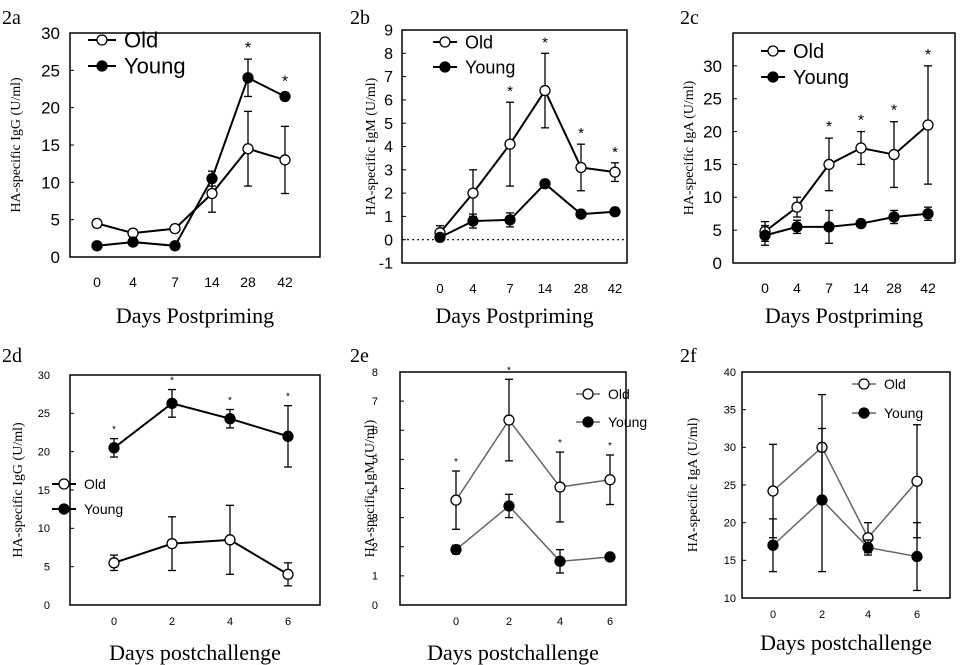  What do you see at coordinates (375, 373) in the screenshot?
I see `y-tick-label: 8` at bounding box center [375, 373].